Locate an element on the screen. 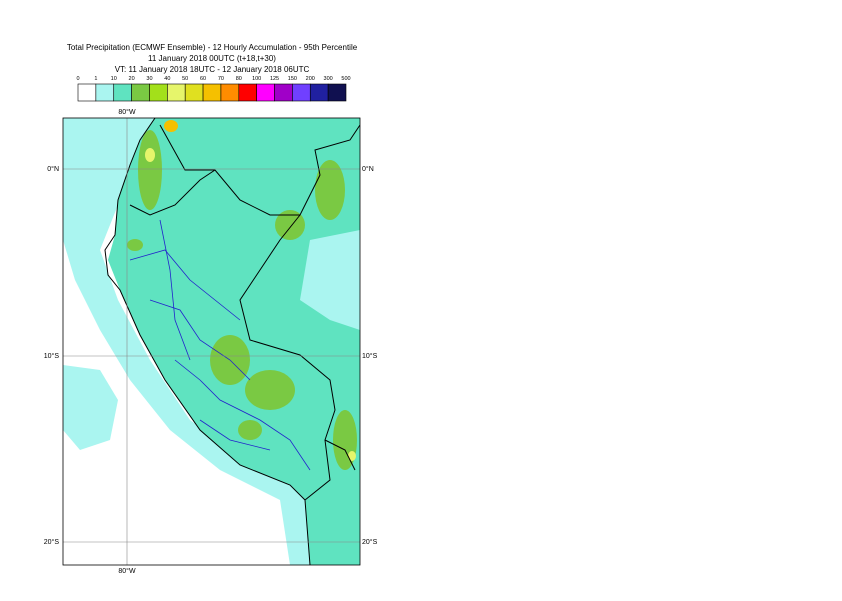 The image size is (842, 601). legend-label: 200 is located at coordinates (310, 79).